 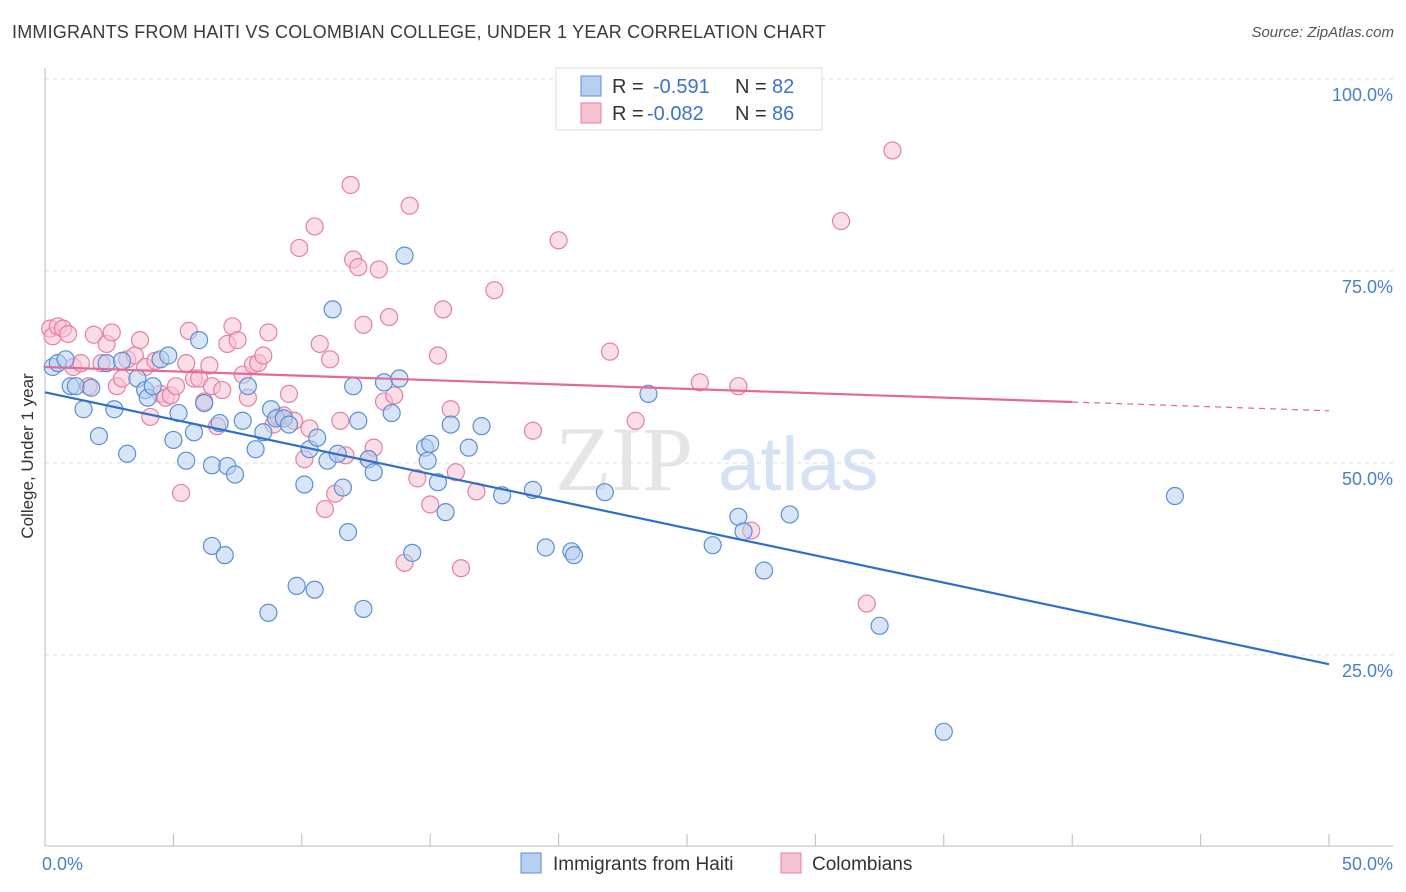 What do you see at coordinates (675, 114) in the screenshot?
I see `legend-r-value-colombians: -0.082` at bounding box center [675, 114].